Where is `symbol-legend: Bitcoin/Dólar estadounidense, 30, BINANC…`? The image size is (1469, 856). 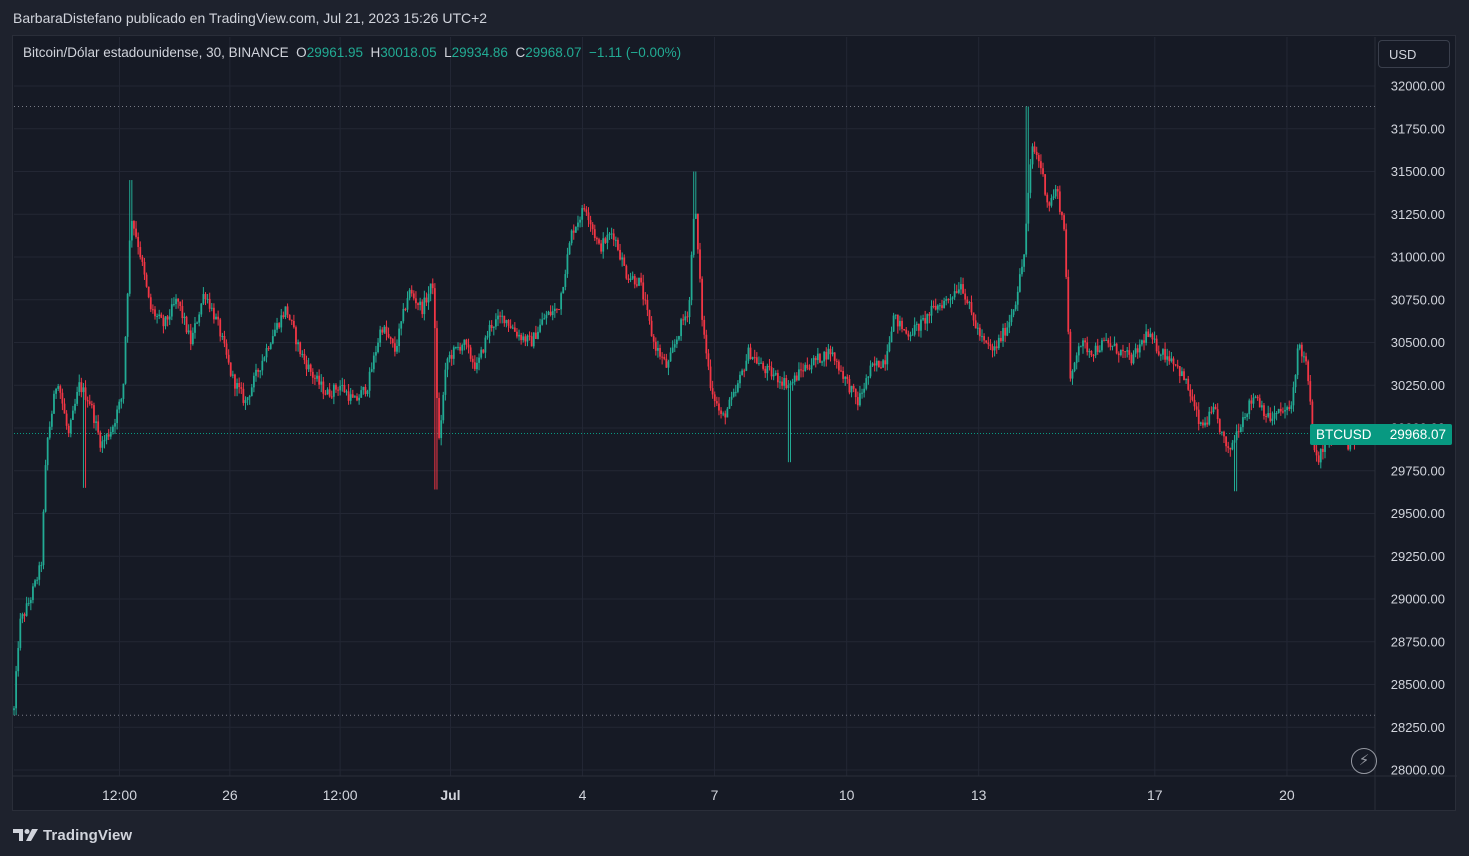 symbol-legend: Bitcoin/Dólar estadounidense, 30, BINANC… is located at coordinates (352, 52).